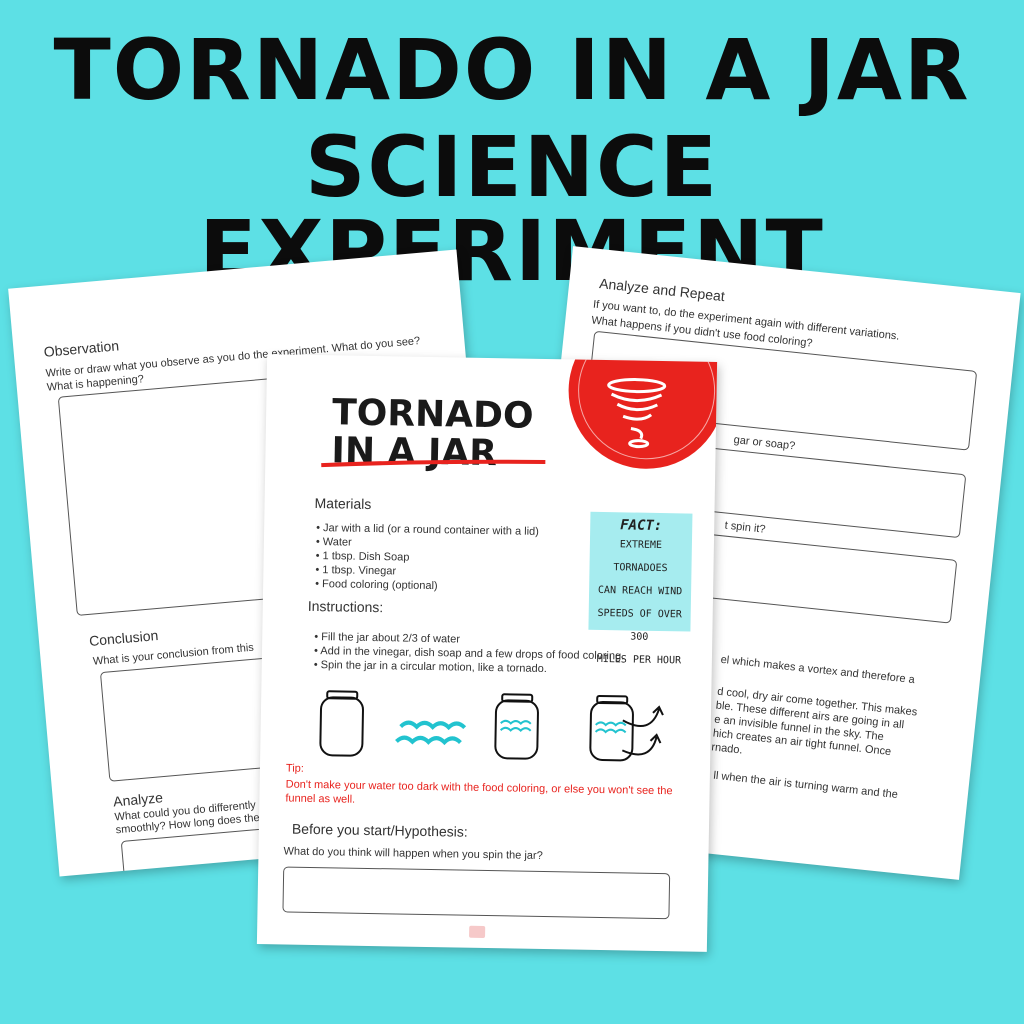 The height and width of the screenshot is (1024, 1024). I want to click on material-item: Food coloring (optional), so click(426, 586).